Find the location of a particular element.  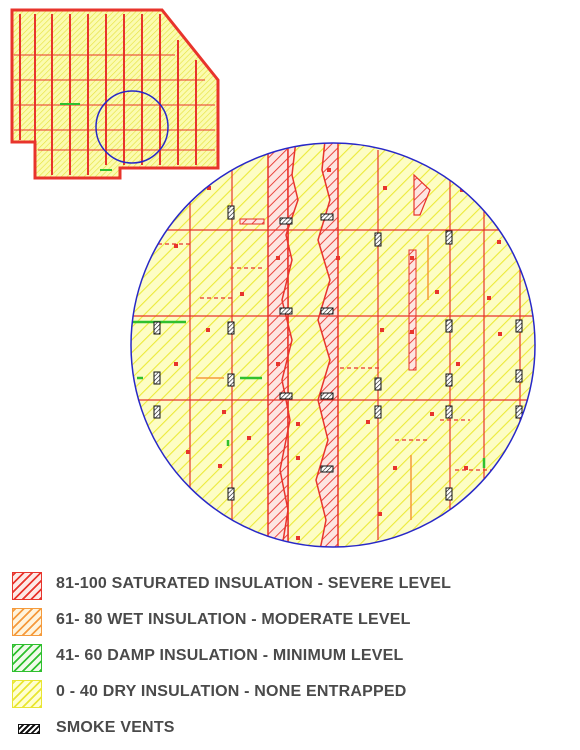

key-plan-roof-outline is located at coordinates (115, 94).